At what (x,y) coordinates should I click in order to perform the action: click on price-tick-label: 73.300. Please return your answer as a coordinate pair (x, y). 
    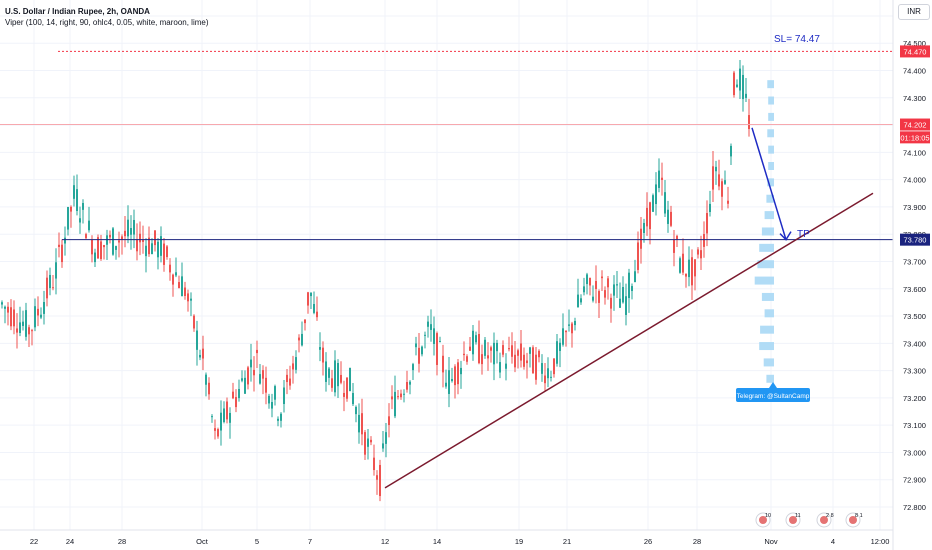
    Looking at the image, I should click on (914, 371).